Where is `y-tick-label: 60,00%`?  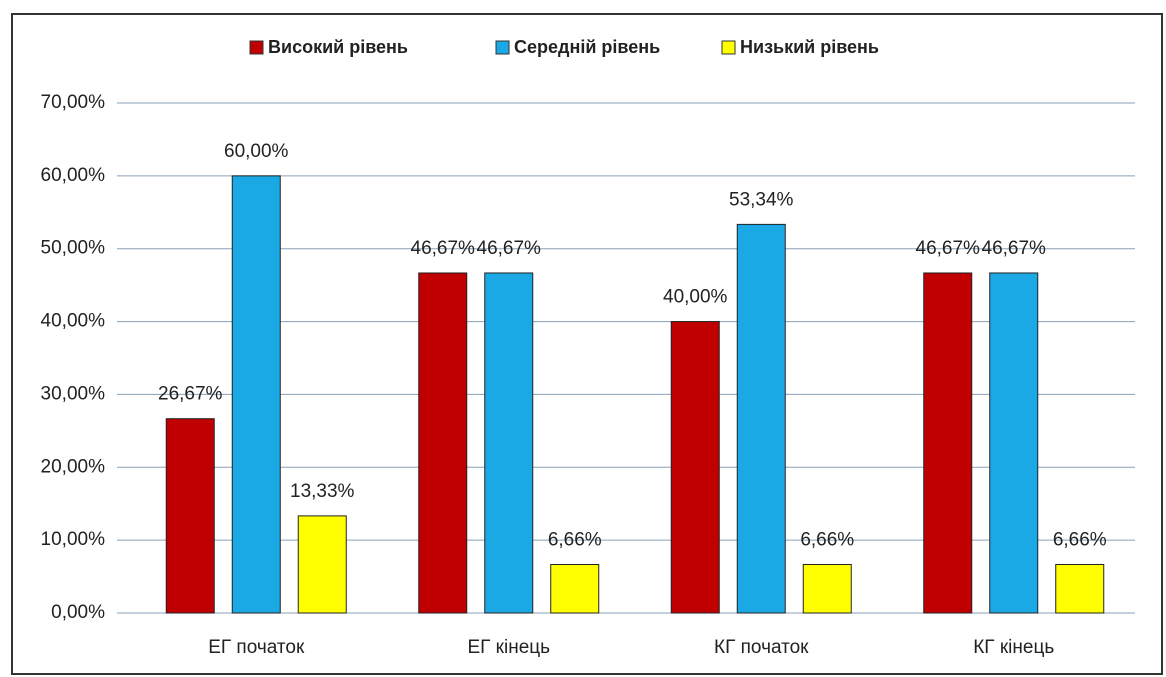 y-tick-label: 60,00% is located at coordinates (73, 175).